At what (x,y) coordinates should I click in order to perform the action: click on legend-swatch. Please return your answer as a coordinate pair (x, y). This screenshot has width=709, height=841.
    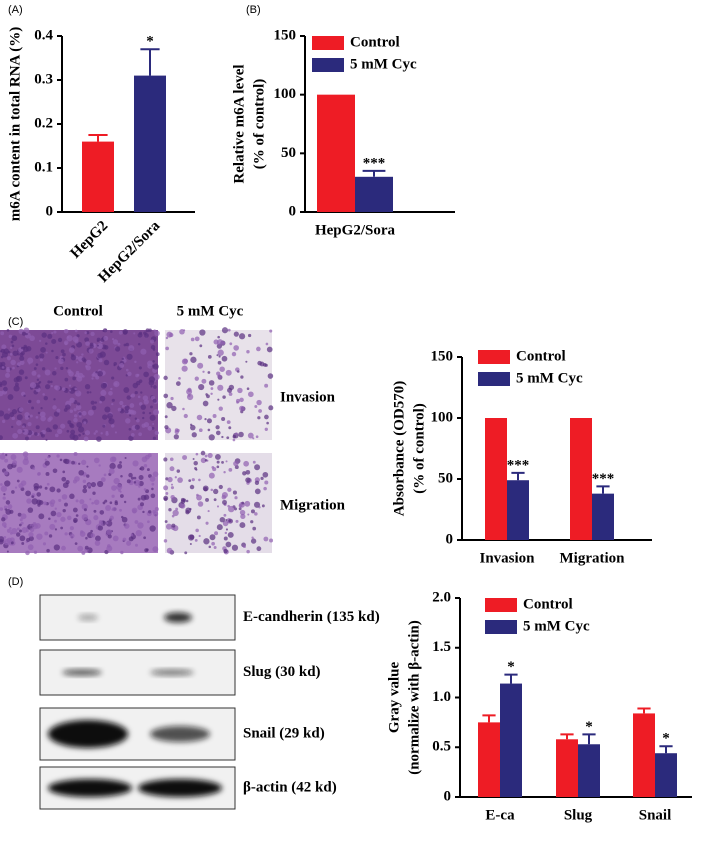
    Looking at the image, I should click on (328, 43).